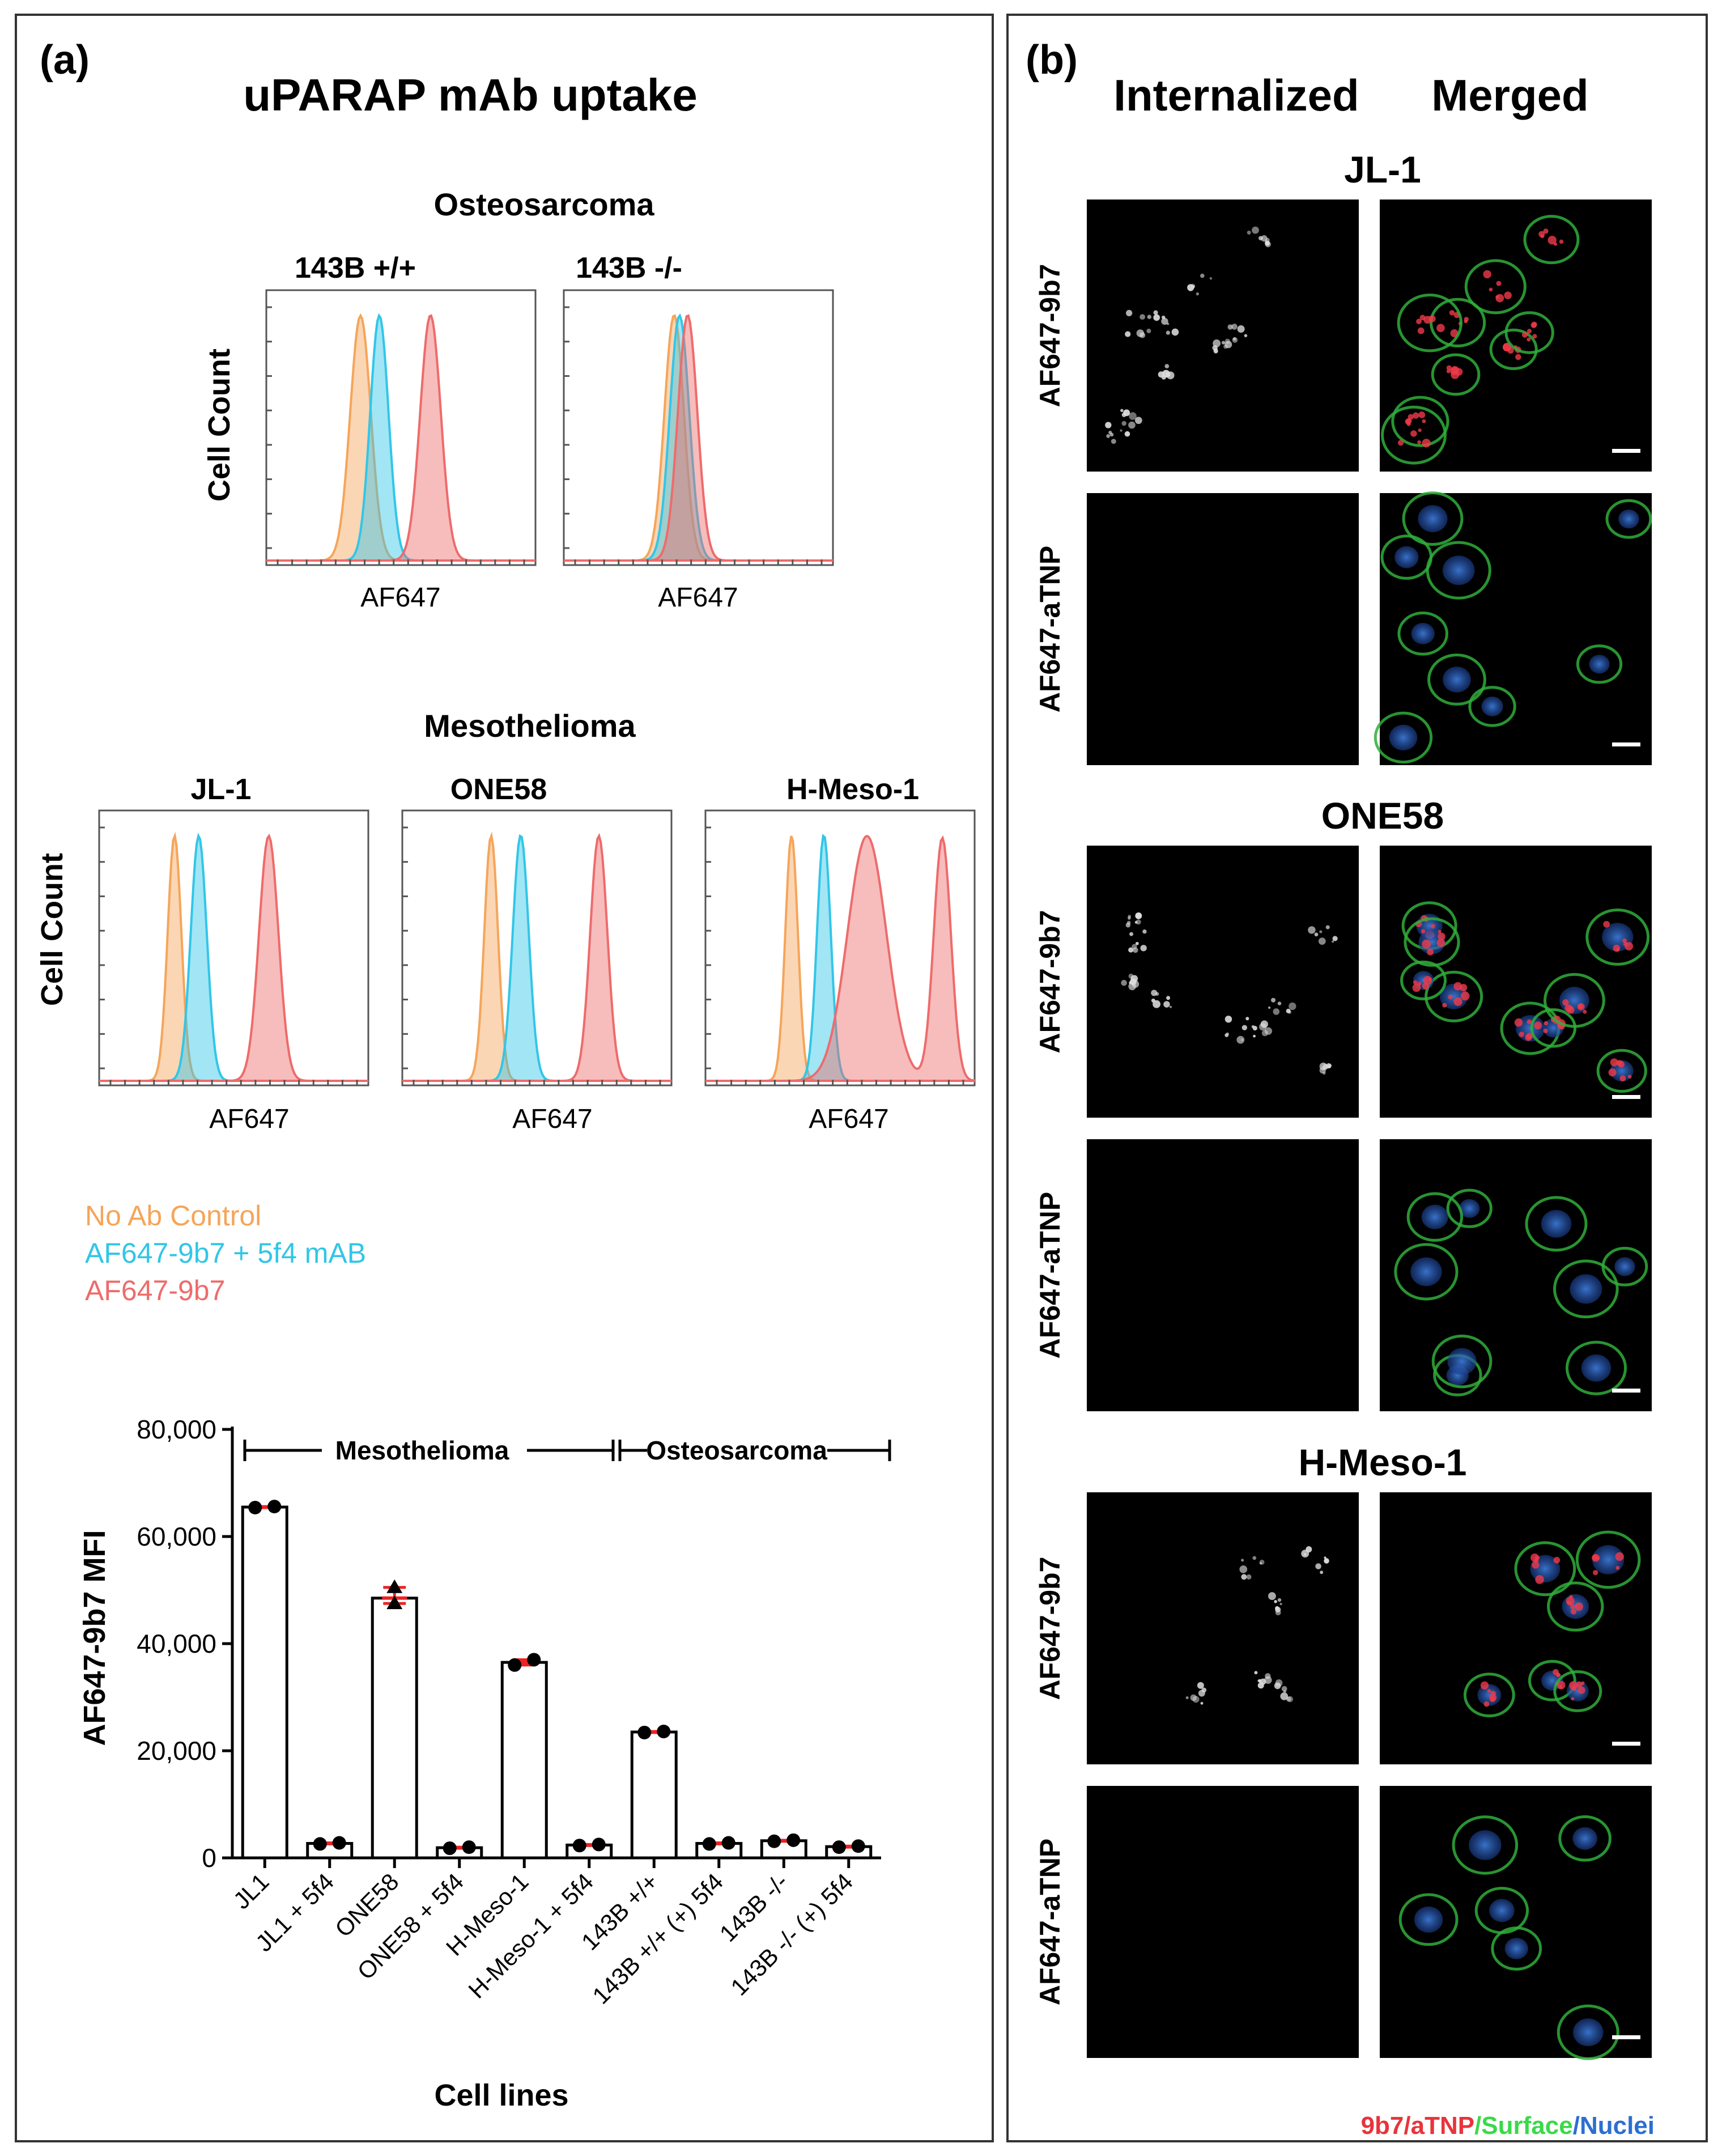 The image size is (1722, 2156). What do you see at coordinates (209, 1858) in the screenshot?
I see `y-tick-label: 0` at bounding box center [209, 1858].